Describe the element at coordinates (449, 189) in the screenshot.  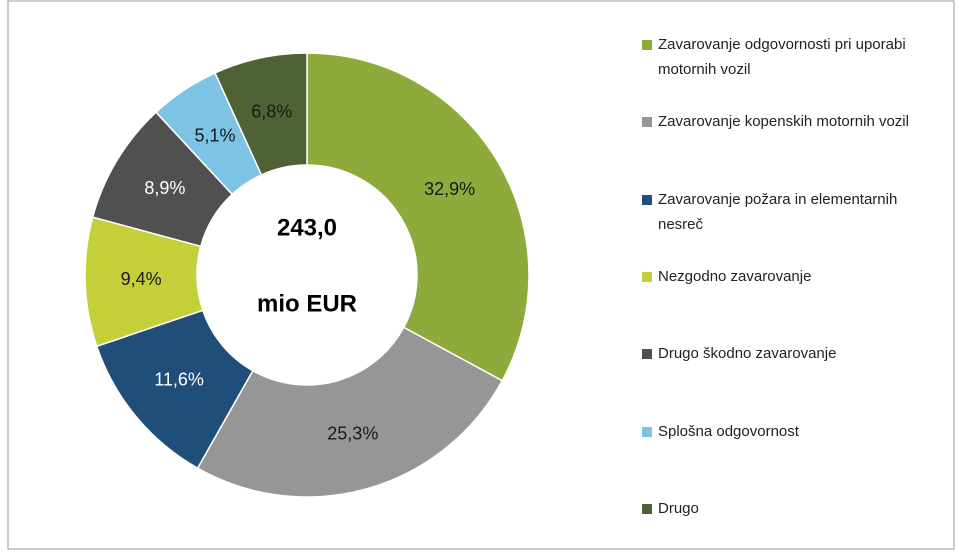
I see `data-label: 32,9%` at that location.